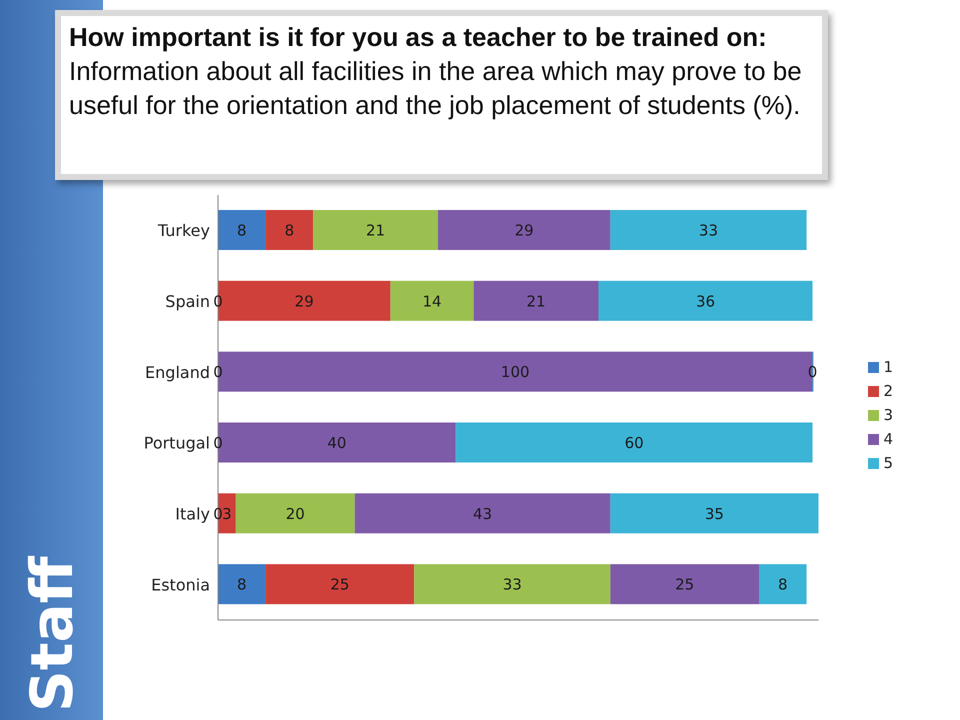 The height and width of the screenshot is (720, 960). What do you see at coordinates (227, 513) in the screenshot?
I see `data-label: 3` at bounding box center [227, 513].